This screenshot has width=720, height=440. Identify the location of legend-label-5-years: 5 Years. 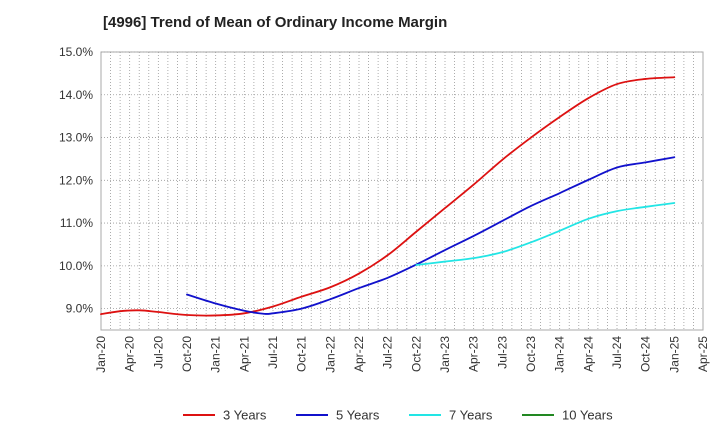
(358, 415).